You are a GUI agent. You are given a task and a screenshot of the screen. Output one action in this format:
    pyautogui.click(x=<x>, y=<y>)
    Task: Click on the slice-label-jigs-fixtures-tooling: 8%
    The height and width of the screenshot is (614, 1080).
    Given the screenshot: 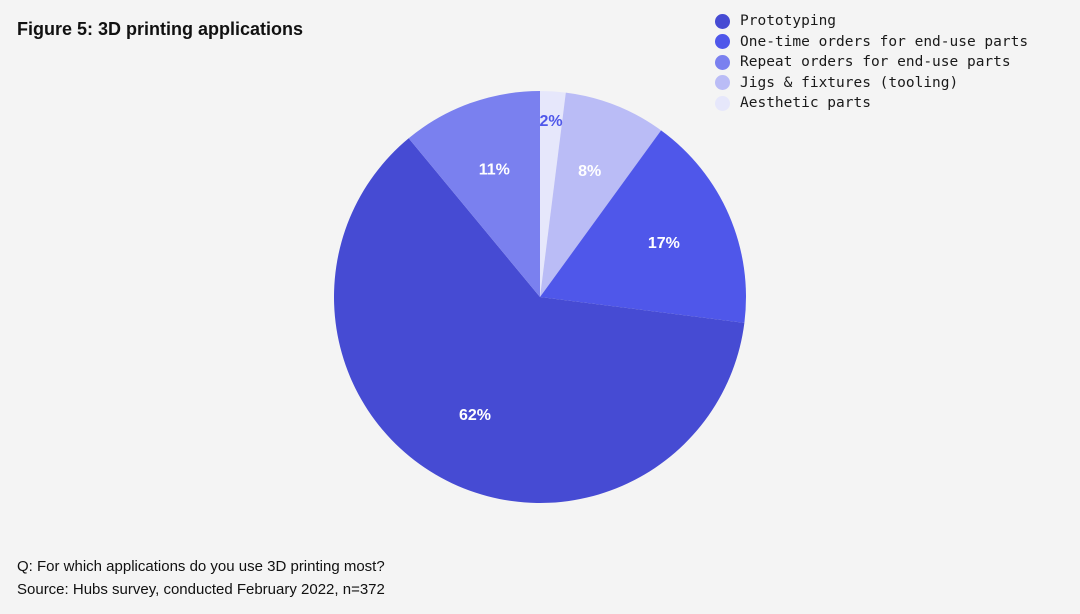 What is the action you would take?
    pyautogui.click(x=589, y=171)
    